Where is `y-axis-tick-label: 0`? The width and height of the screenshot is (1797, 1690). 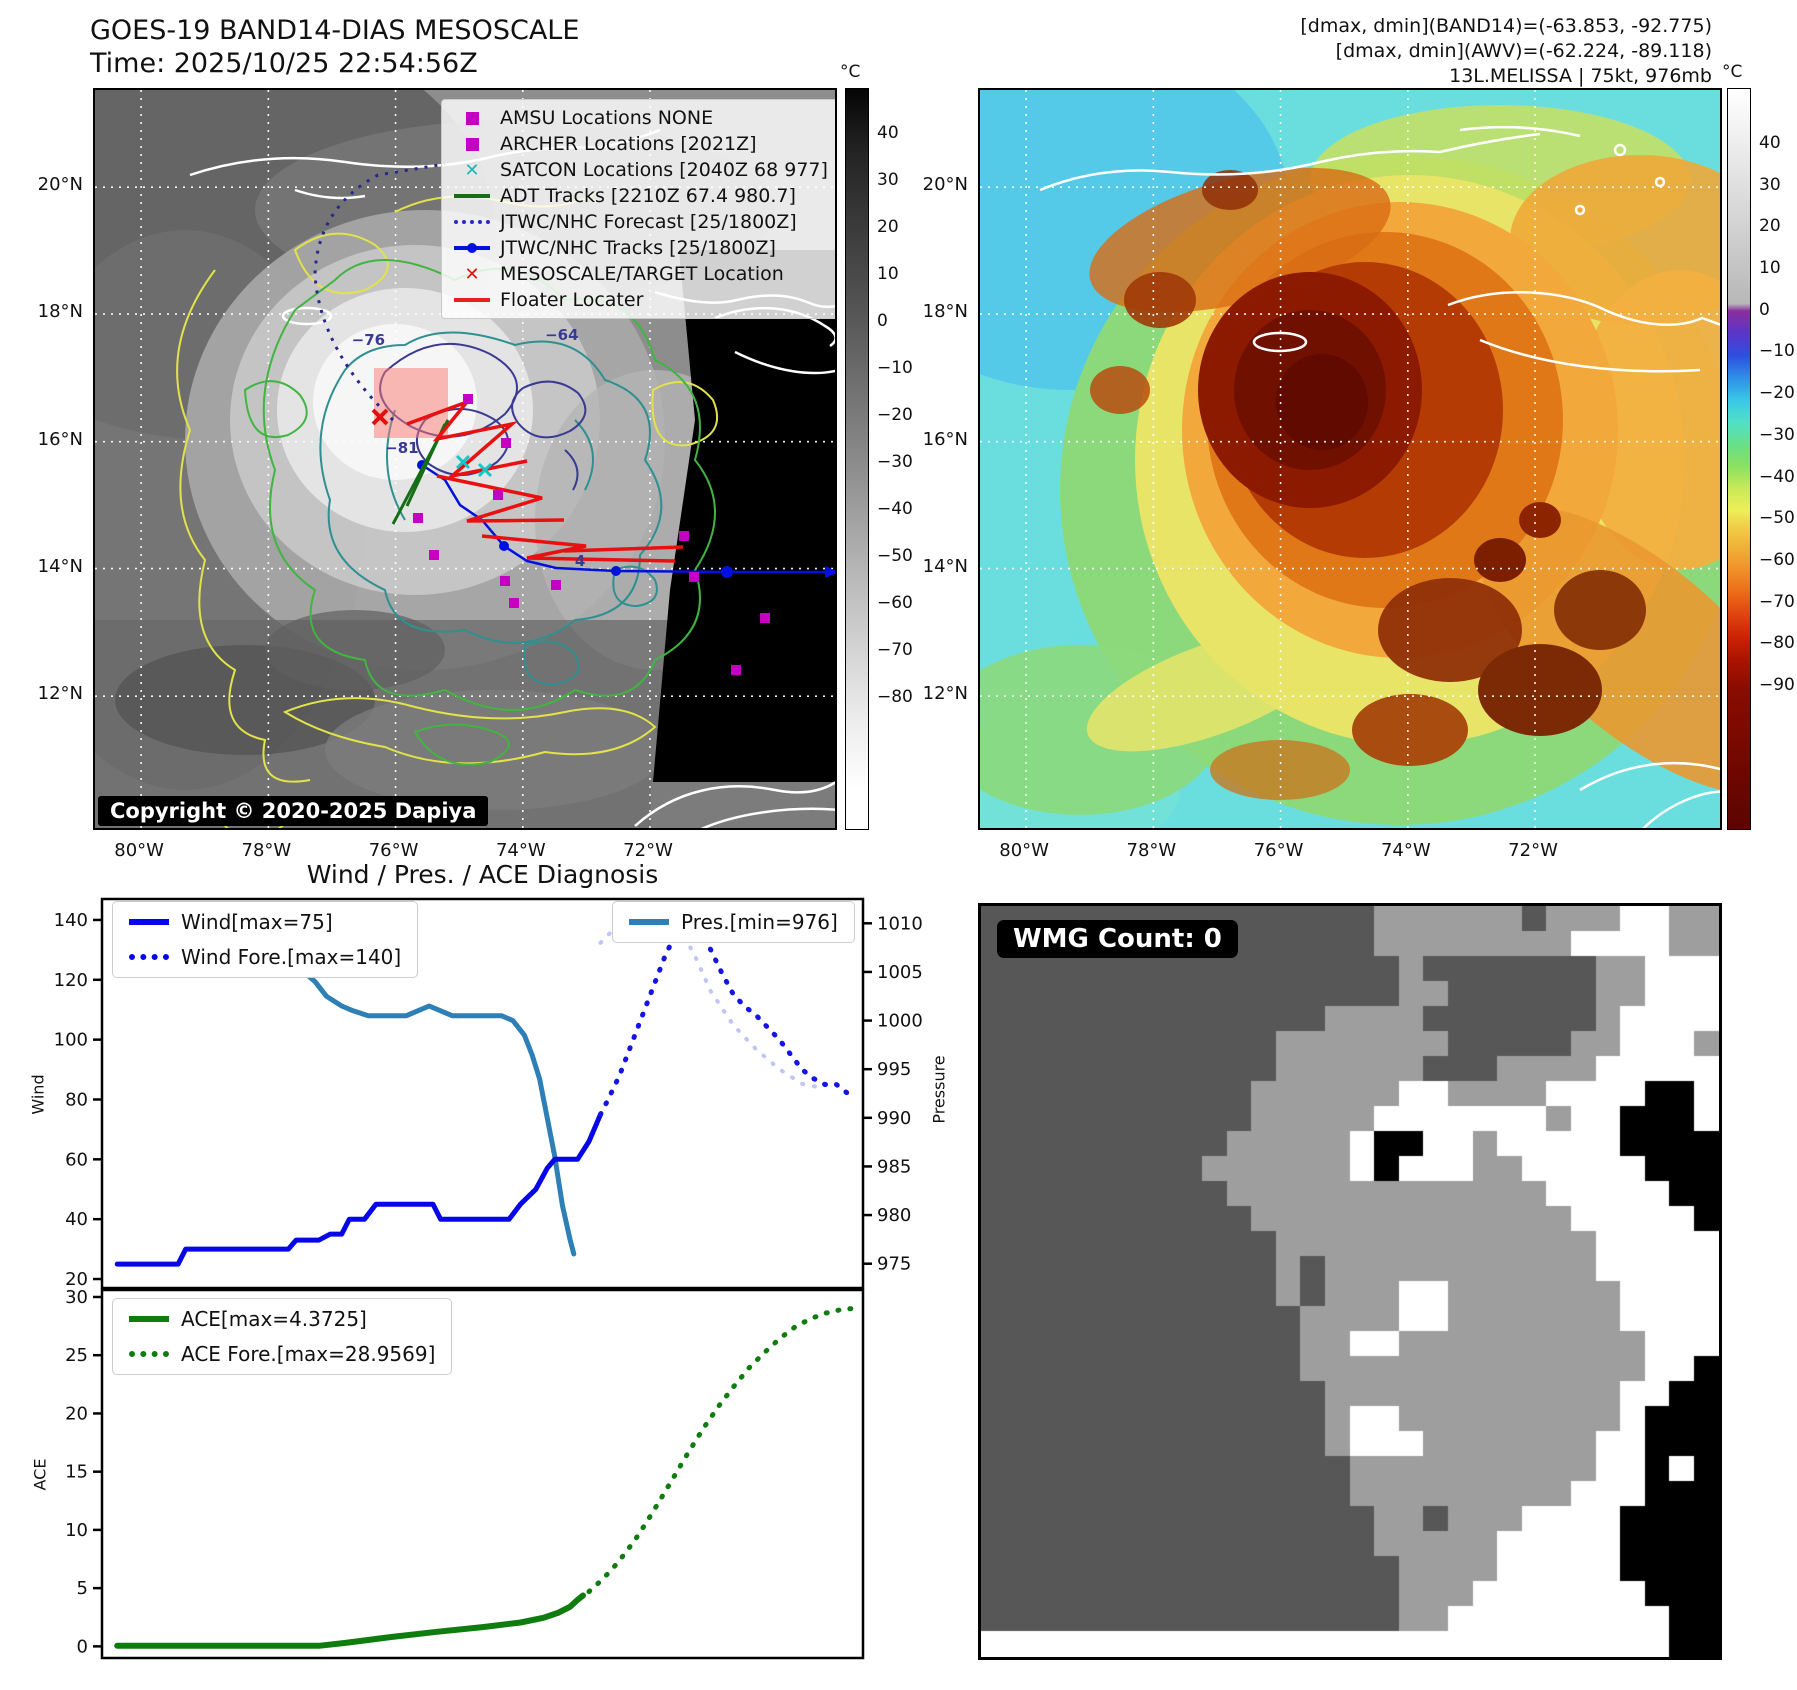 y-axis-tick-label: 0 is located at coordinates (82, 1646).